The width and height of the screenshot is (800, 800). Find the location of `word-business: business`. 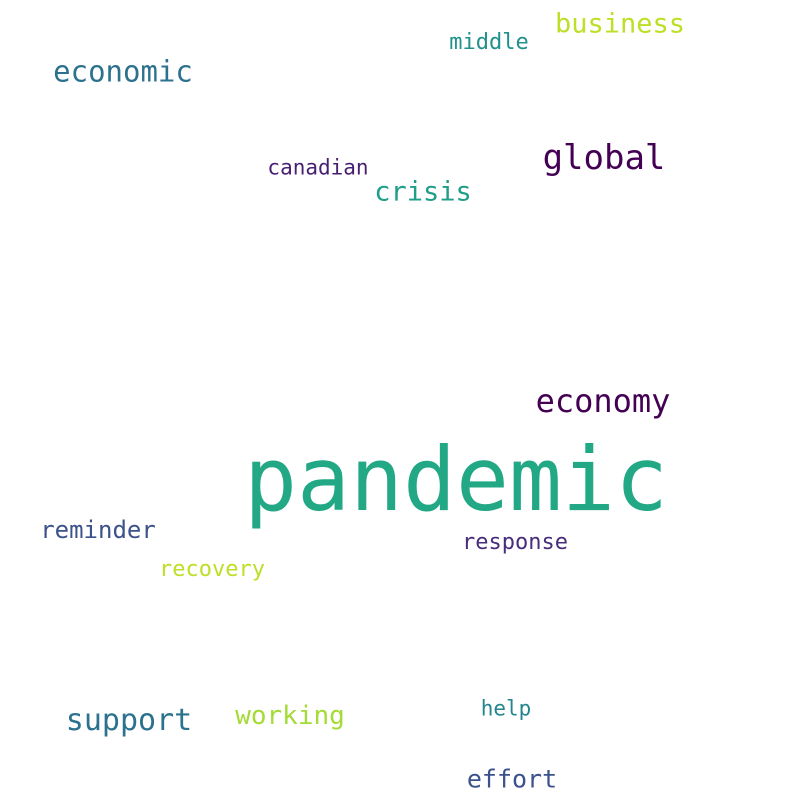

word-business: business is located at coordinates (620, 24).